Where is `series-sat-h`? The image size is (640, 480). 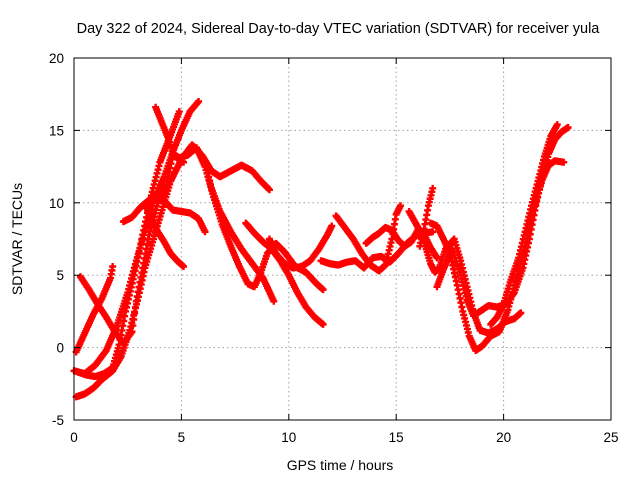 series-sat-h is located at coordinates (164, 235).